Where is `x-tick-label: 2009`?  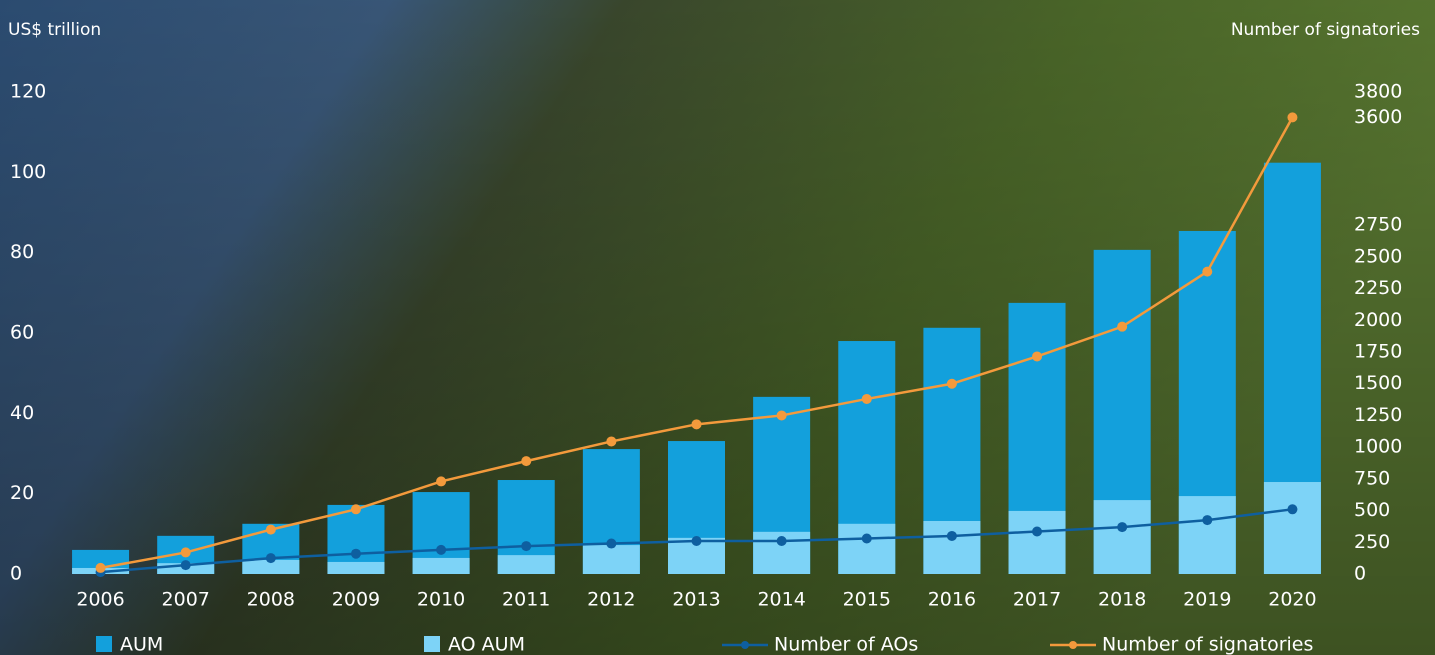 x-tick-label: 2009 is located at coordinates (356, 600).